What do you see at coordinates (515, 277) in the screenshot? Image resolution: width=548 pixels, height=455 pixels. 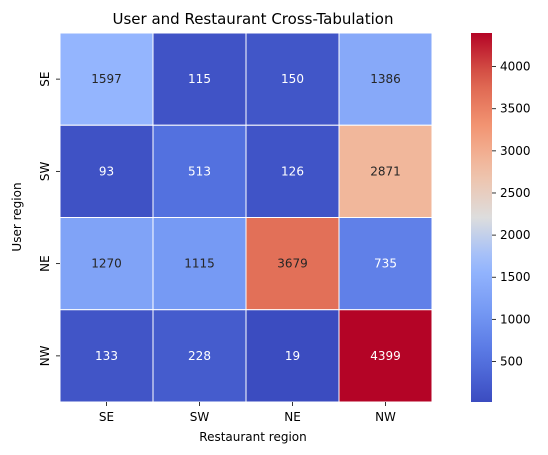 I see `colorbar-tick-label: 1500` at bounding box center [515, 277].